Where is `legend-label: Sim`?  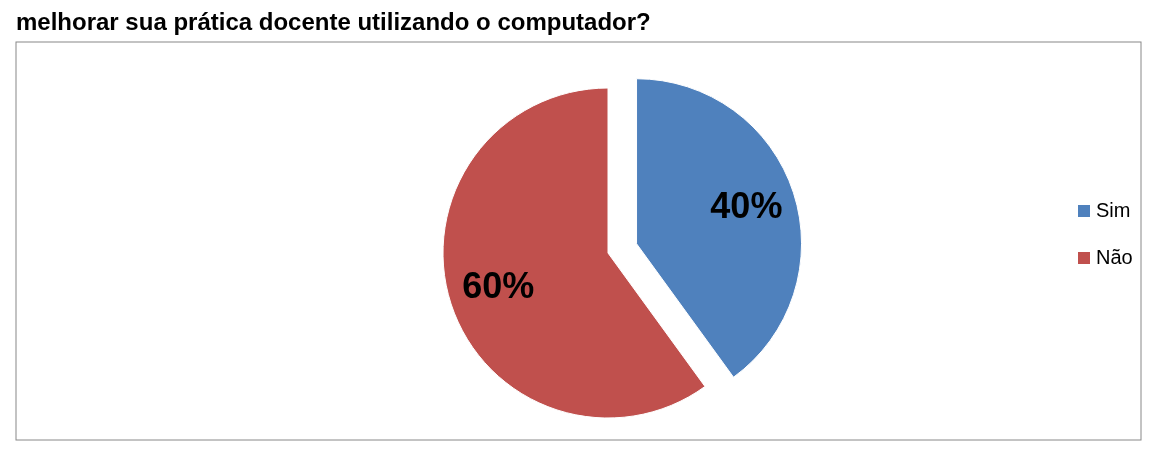
legend-label: Sim is located at coordinates (1113, 210).